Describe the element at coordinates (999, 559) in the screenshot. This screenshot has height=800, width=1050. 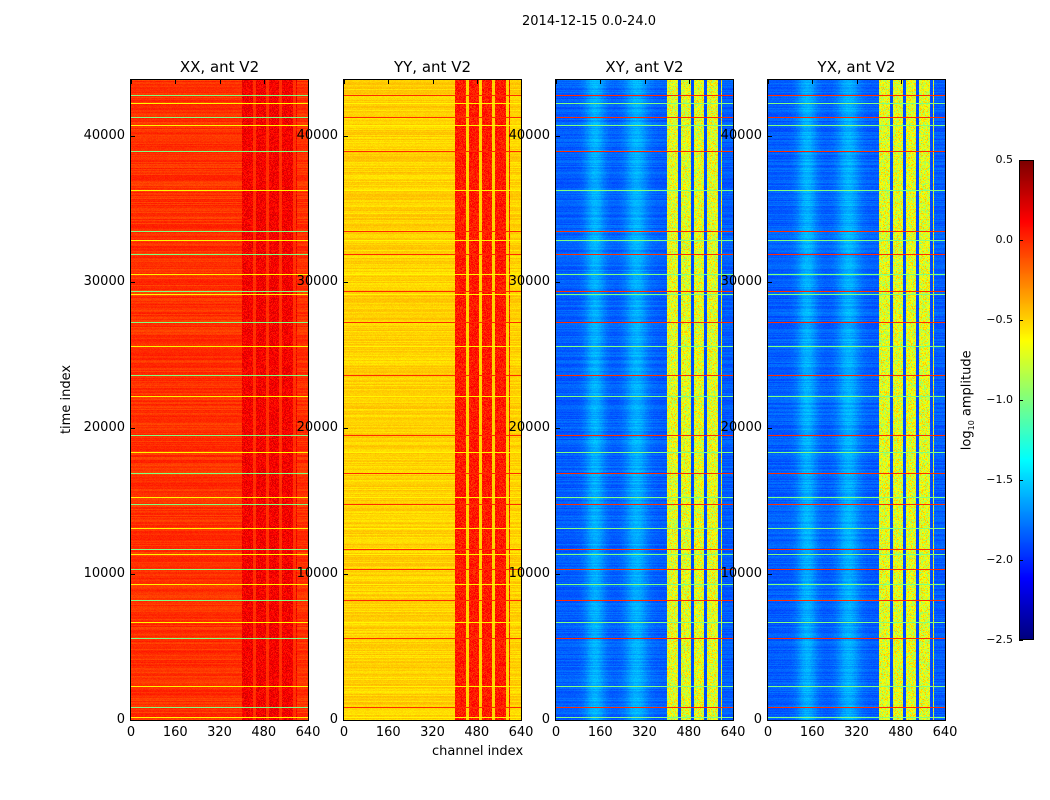
I see `colorbar-tick-label: −2.0` at that location.